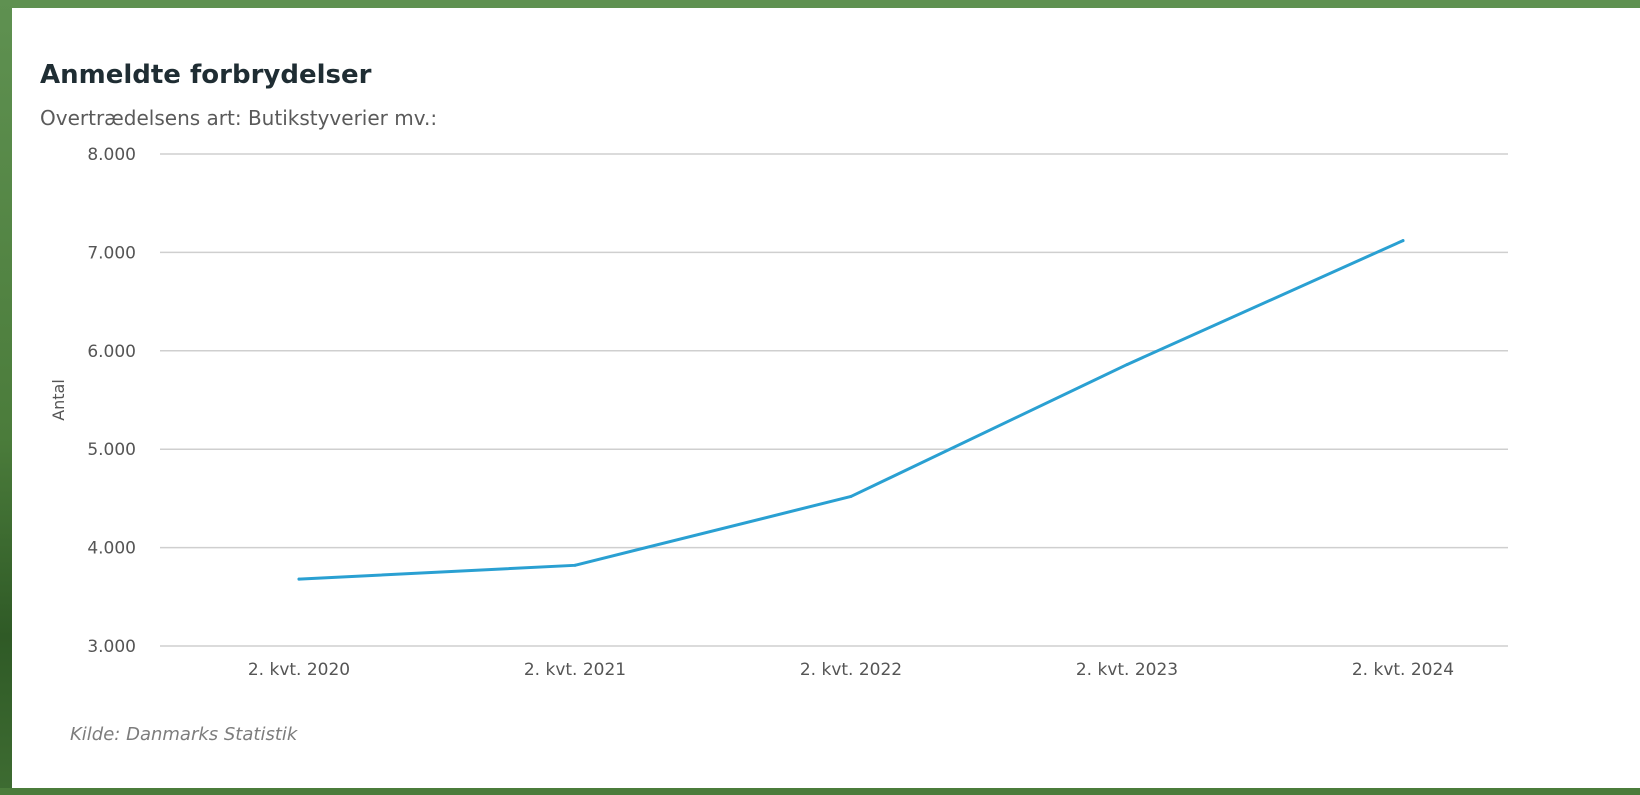 The height and width of the screenshot is (795, 1640). I want to click on y-tick-label: 8.000, so click(111, 155).